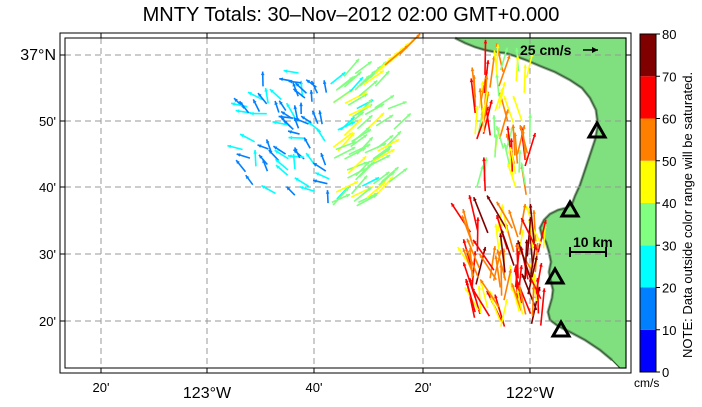 The height and width of the screenshot is (407, 702). What do you see at coordinates (576, 228) in the screenshot?
I see `radar-sites` at bounding box center [576, 228].